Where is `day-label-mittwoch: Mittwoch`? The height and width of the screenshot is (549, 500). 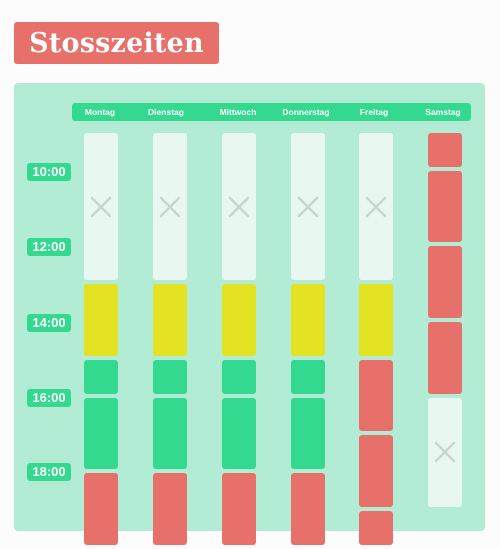
day-label-mittwoch: Mittwoch is located at coordinates (238, 112).